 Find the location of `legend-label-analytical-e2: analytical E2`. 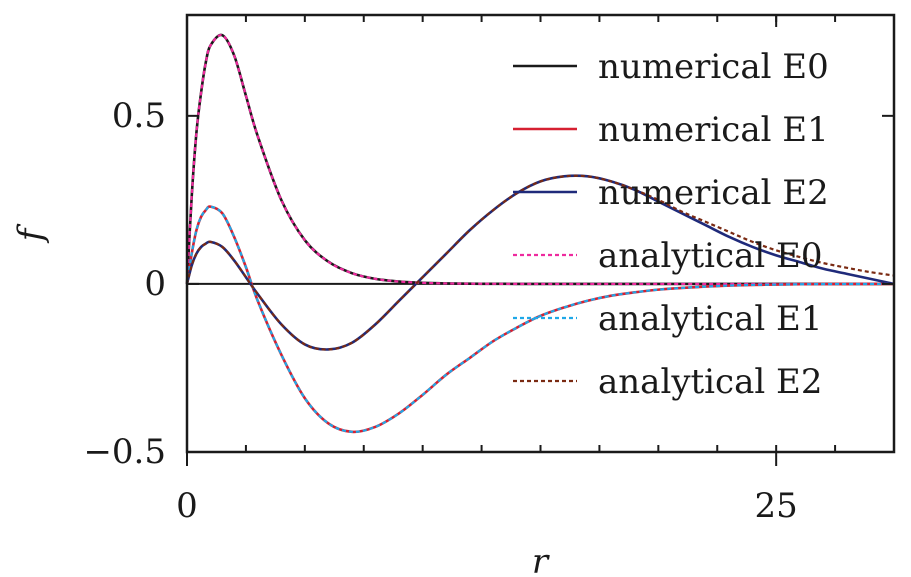

legend-label-analytical-e2: analytical E2 is located at coordinates (710, 382).